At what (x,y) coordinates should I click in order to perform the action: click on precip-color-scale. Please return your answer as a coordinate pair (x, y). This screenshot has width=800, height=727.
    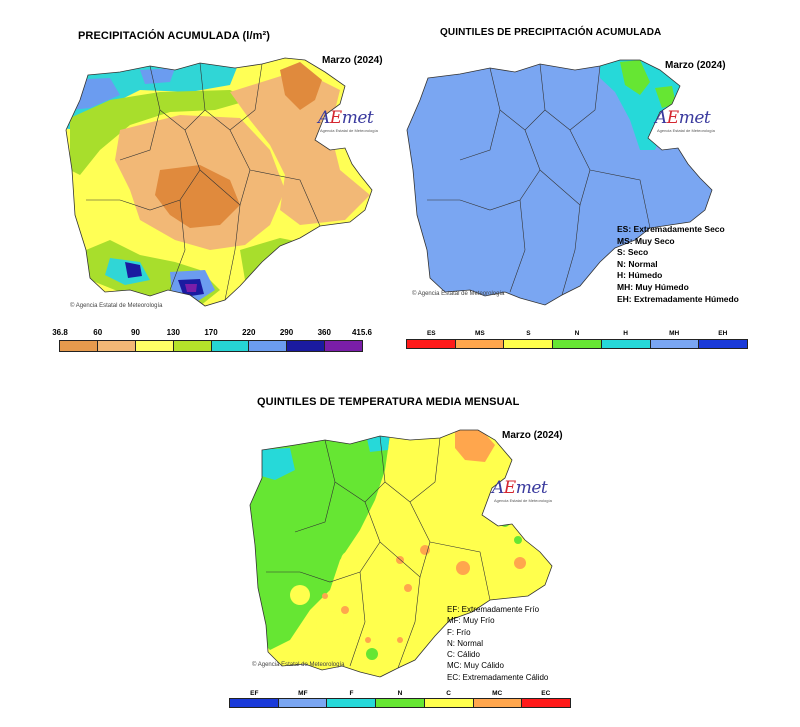
    Looking at the image, I should click on (211, 346).